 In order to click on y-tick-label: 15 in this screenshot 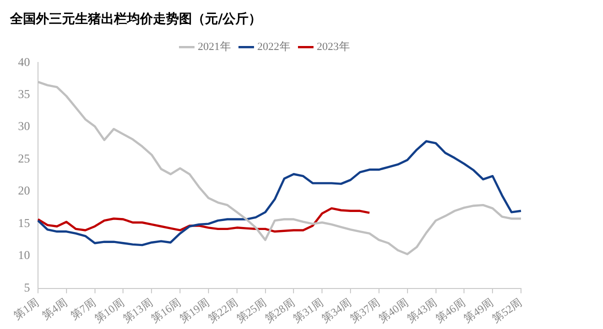, I will do `click(24, 223)`.